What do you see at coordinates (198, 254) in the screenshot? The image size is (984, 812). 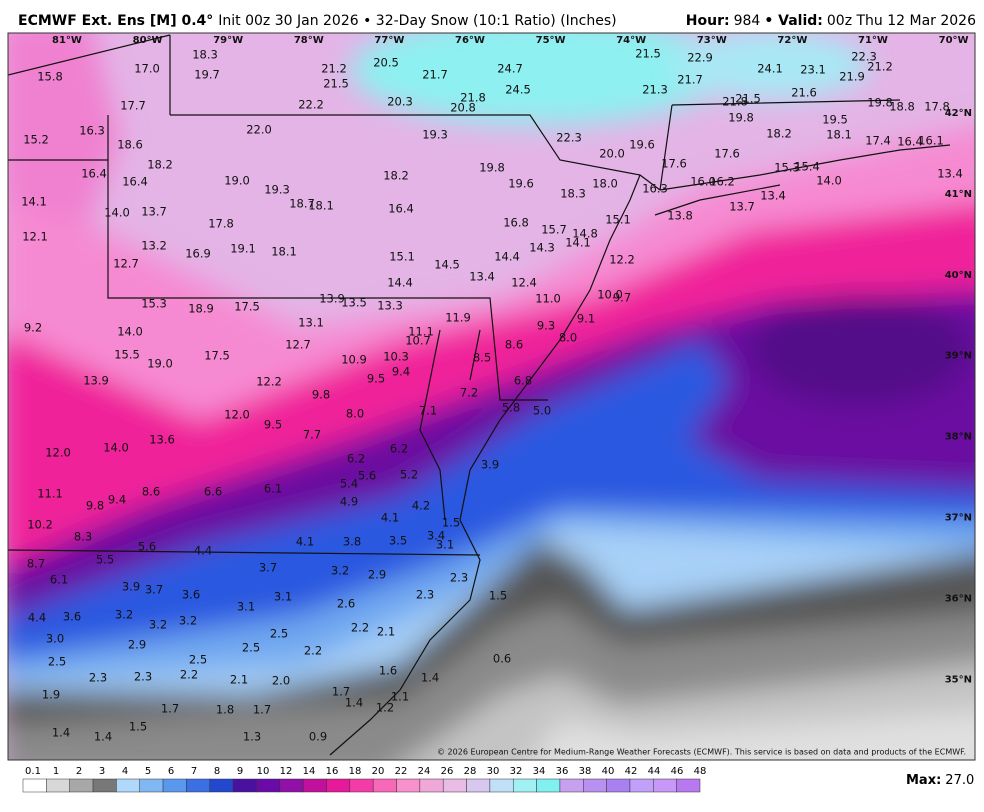 I see `point-value: 16.9` at bounding box center [198, 254].